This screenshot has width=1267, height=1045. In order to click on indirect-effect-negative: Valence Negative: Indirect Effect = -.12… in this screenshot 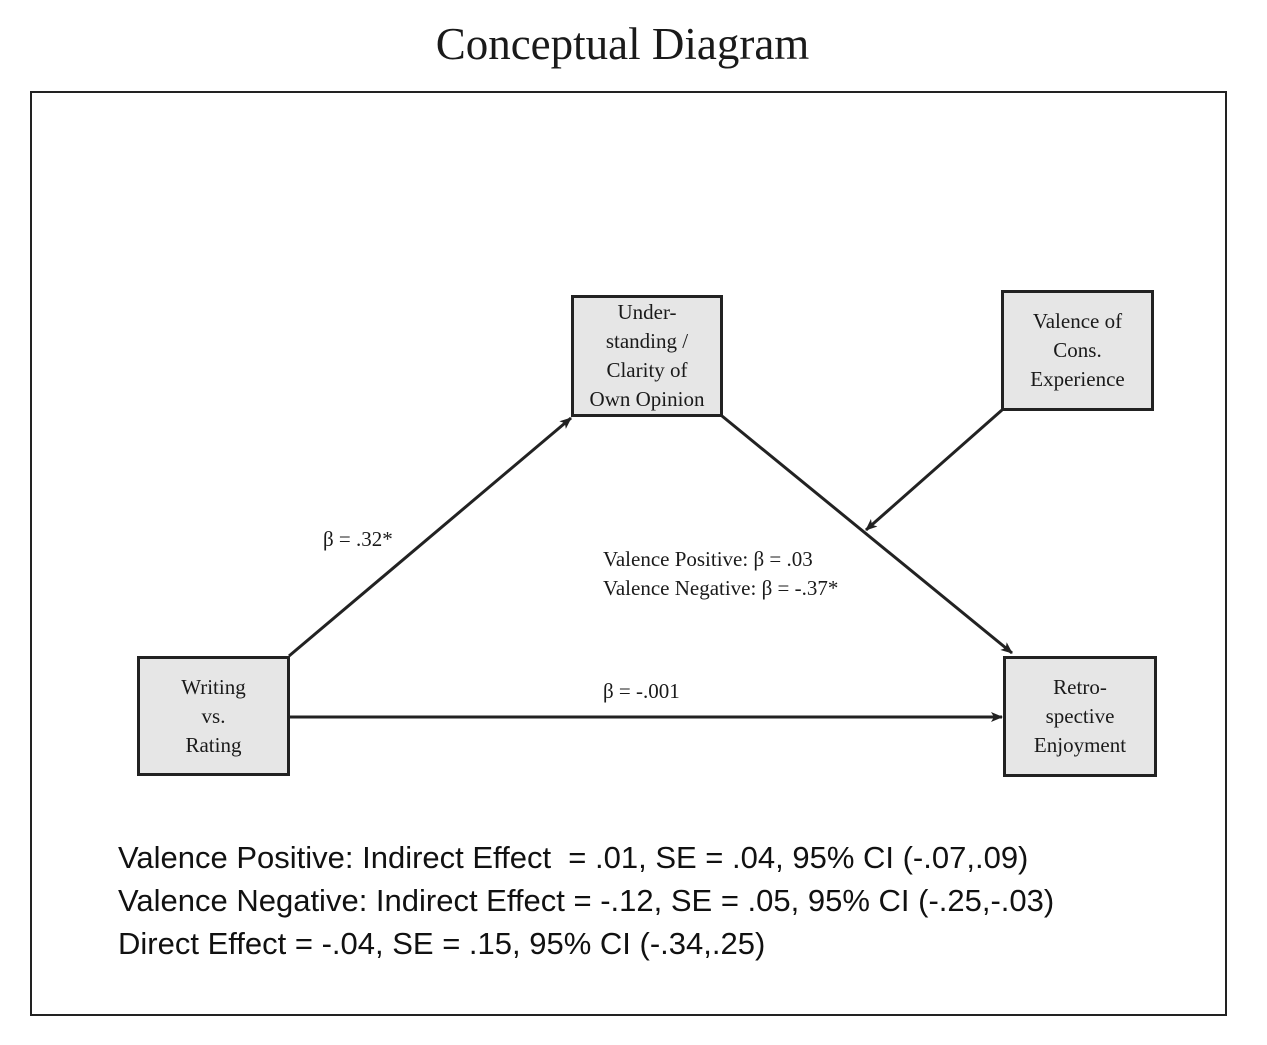, I will do `click(586, 900)`.